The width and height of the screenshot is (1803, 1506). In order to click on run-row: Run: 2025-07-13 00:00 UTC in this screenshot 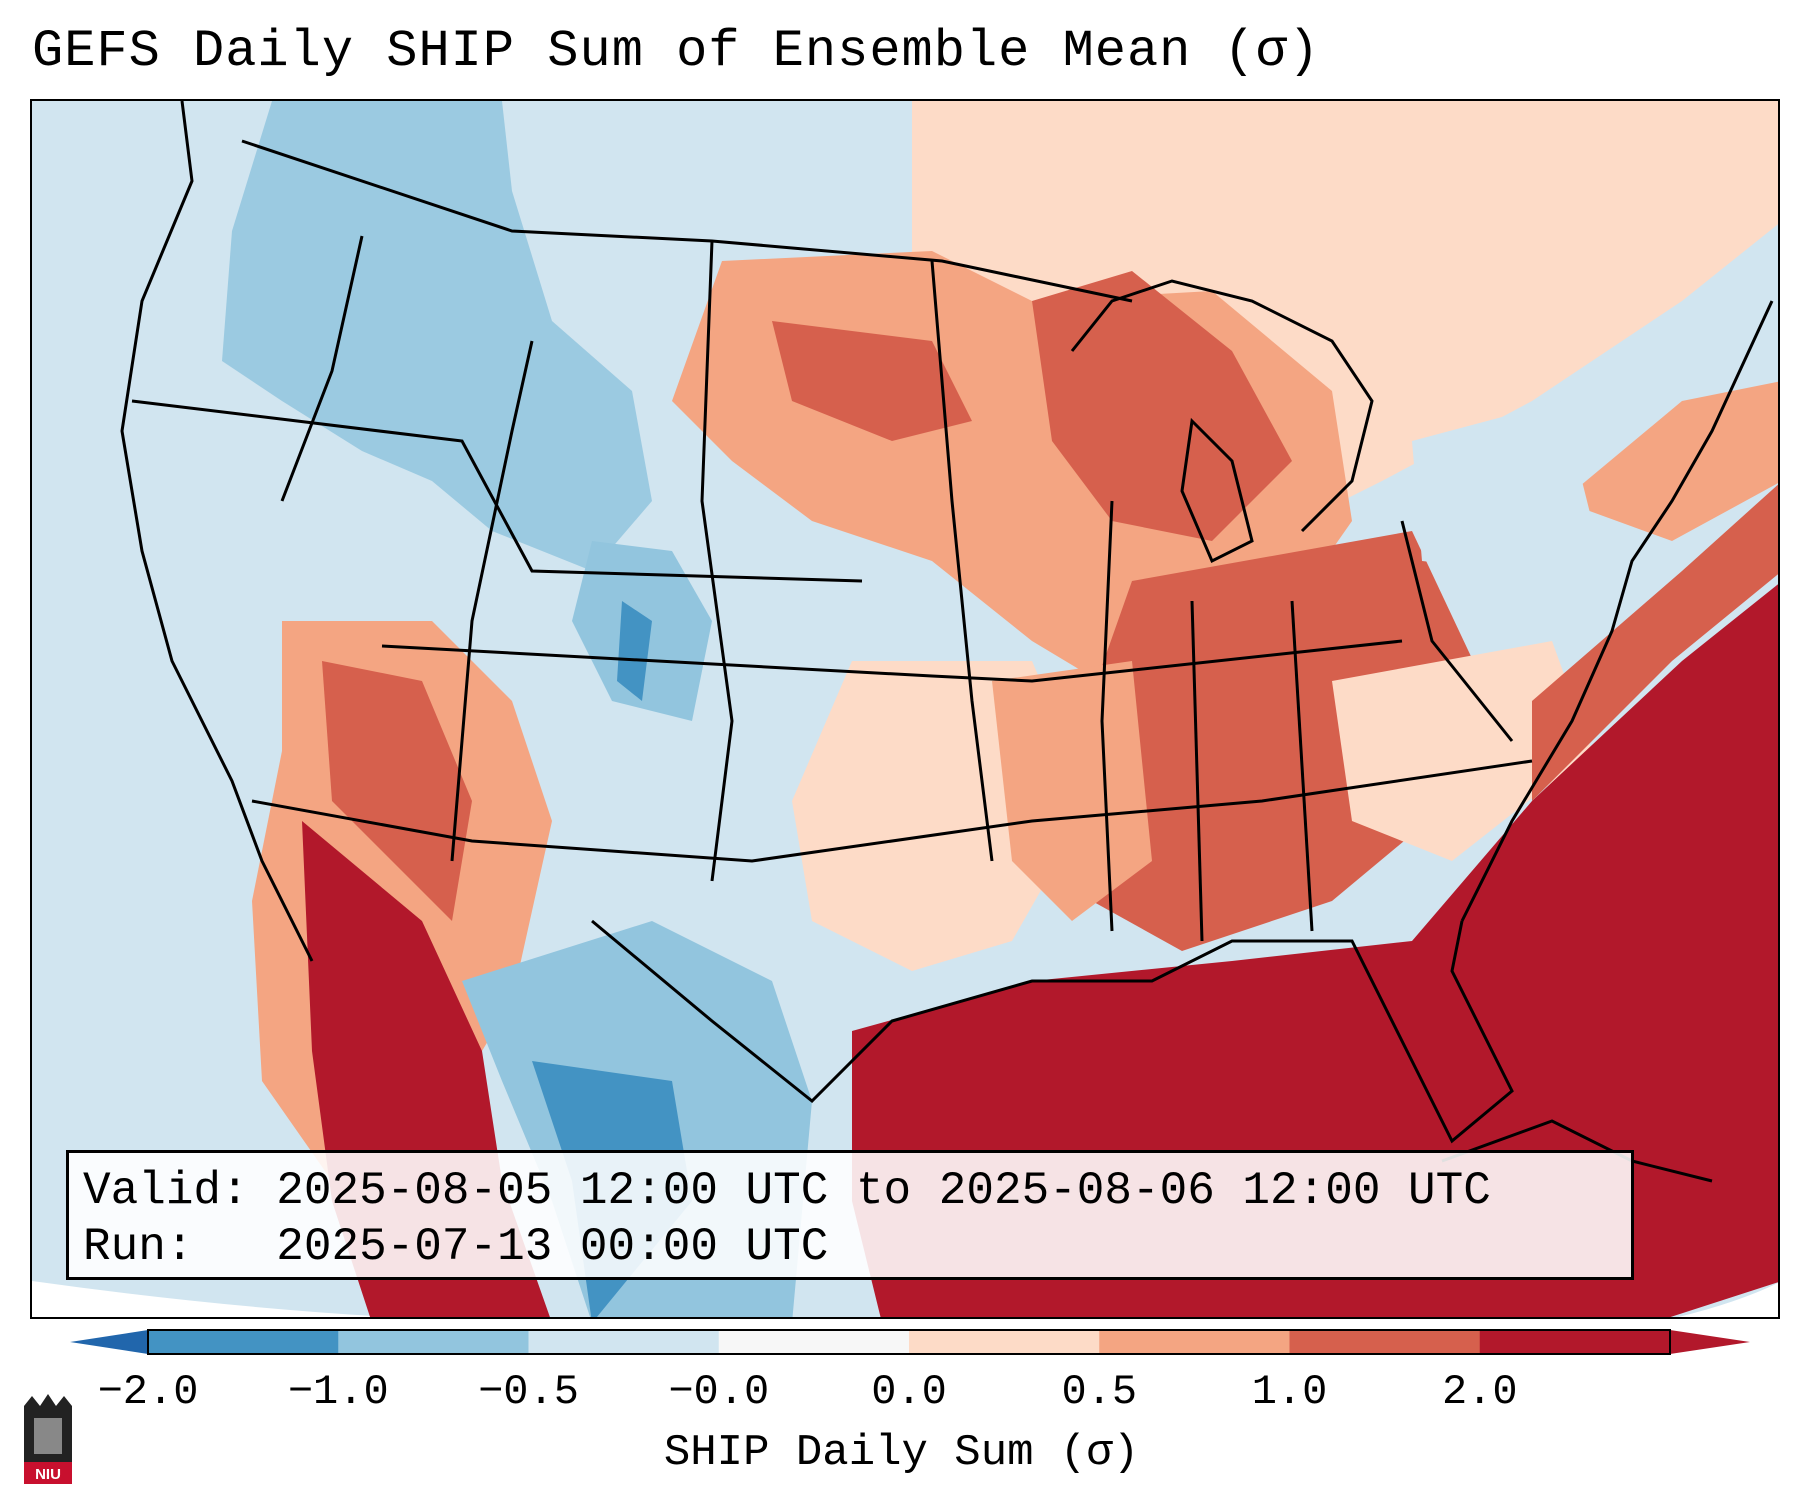, I will do `click(850, 1247)`.